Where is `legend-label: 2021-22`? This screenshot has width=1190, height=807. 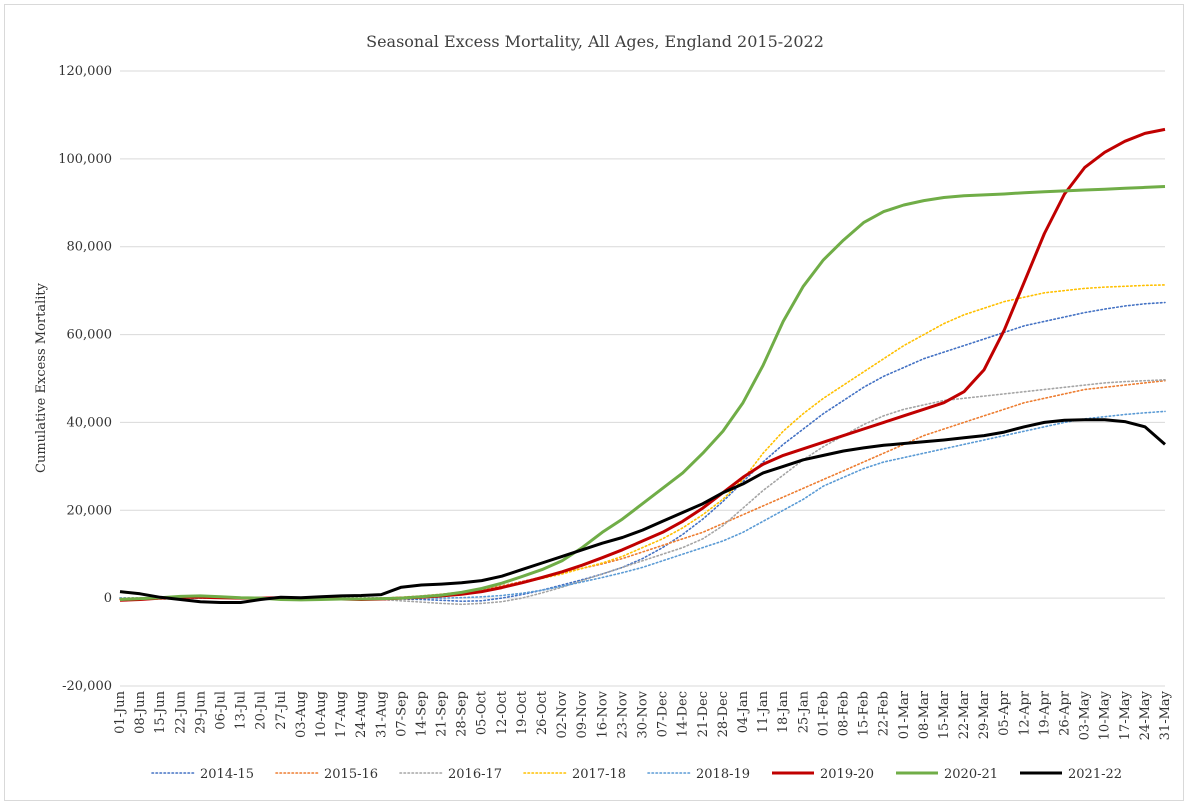 legend-label: 2021-22 is located at coordinates (1095, 774).